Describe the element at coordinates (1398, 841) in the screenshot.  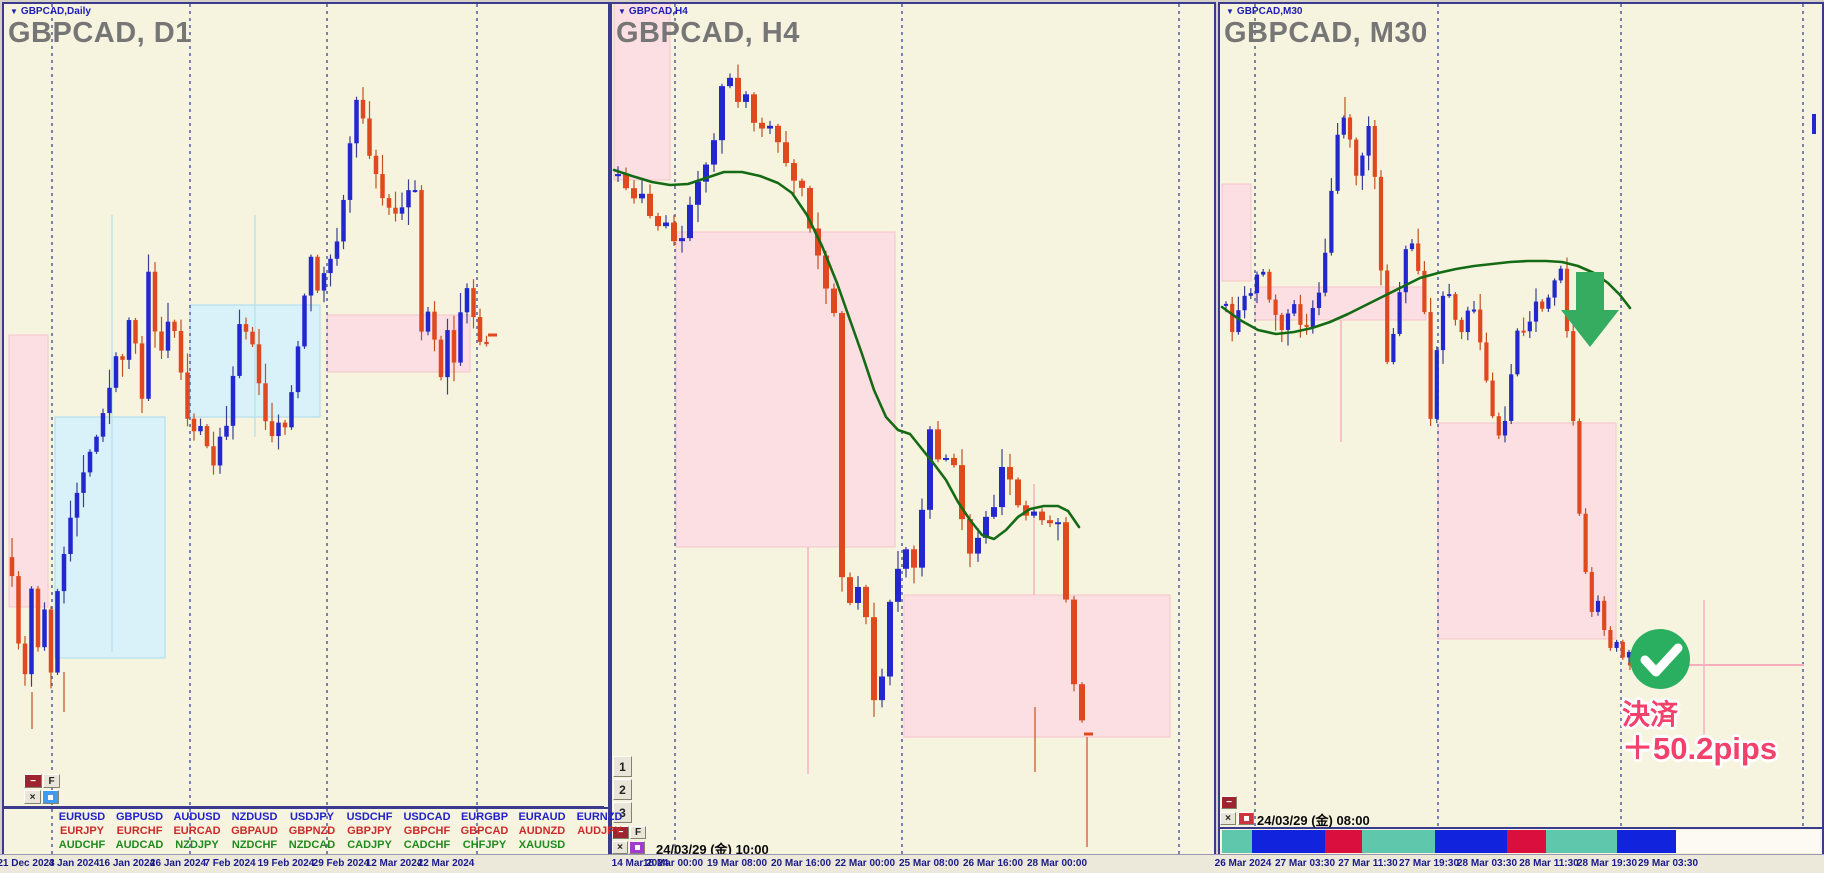
I see `trend-bar-segment-teal` at that location.